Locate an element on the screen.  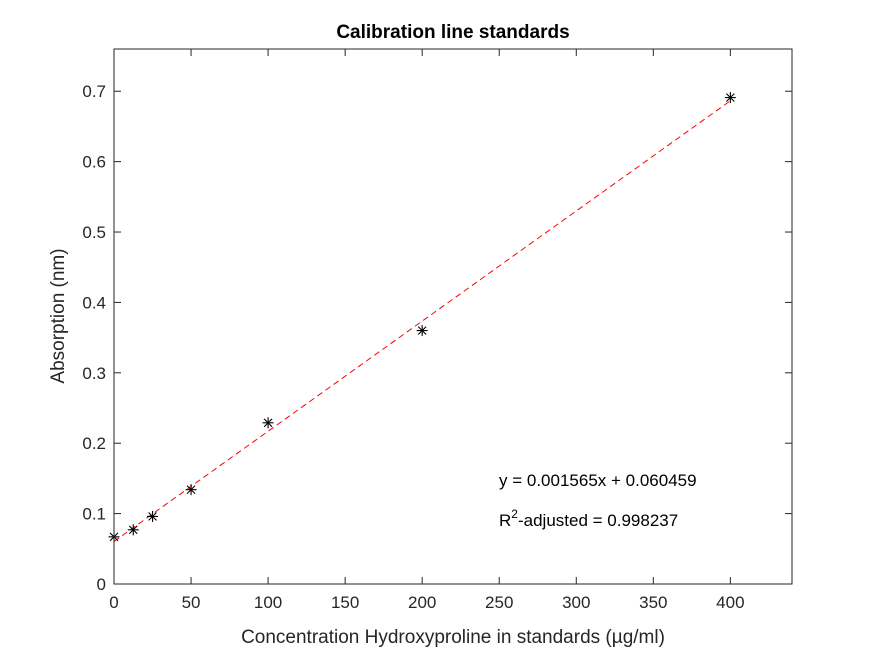
y-tick-label: 0.5 is located at coordinates (94, 232).